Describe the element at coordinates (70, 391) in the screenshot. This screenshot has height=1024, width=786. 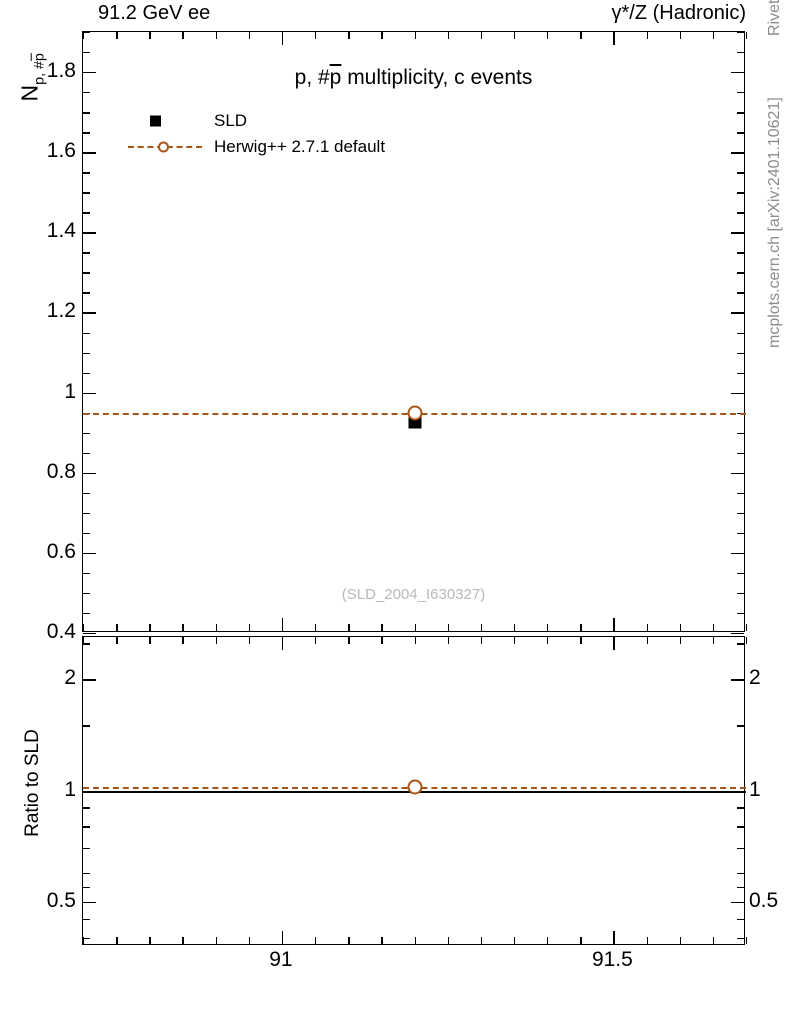
I see `y-tick-label: 1` at that location.